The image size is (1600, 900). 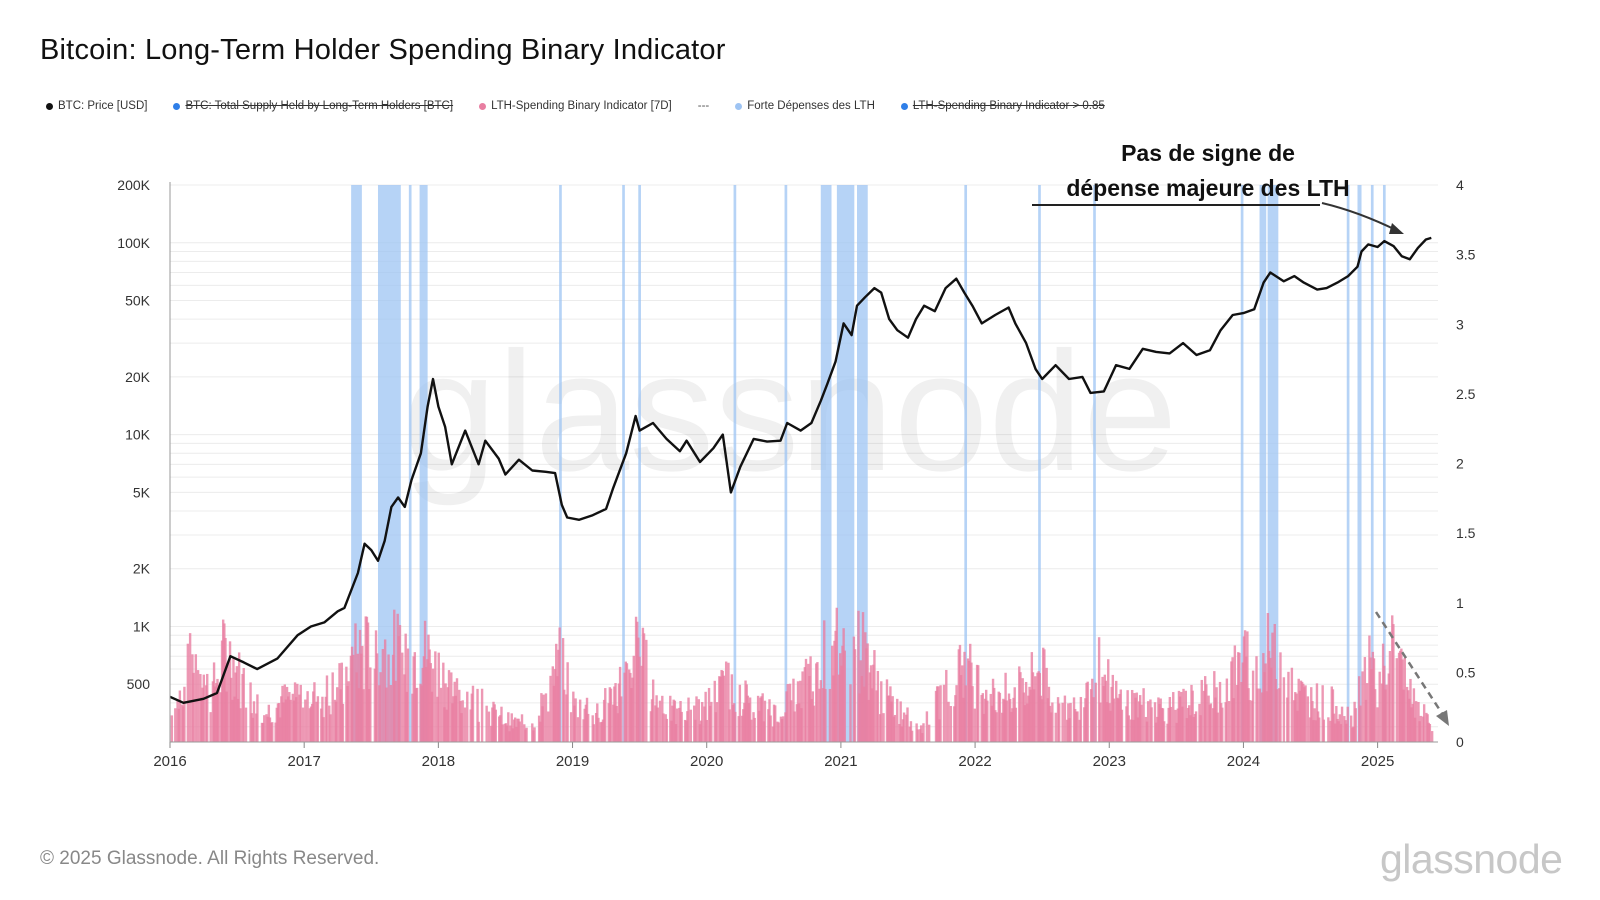 I want to click on y-left-tick-label: 2K, so click(x=142, y=569).